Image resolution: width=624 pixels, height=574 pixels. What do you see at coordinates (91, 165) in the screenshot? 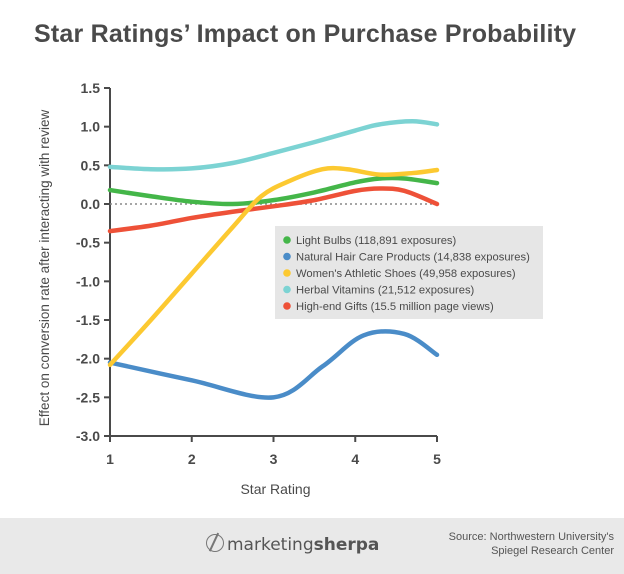
I see `y-tick-label: 0.5` at bounding box center [91, 165].